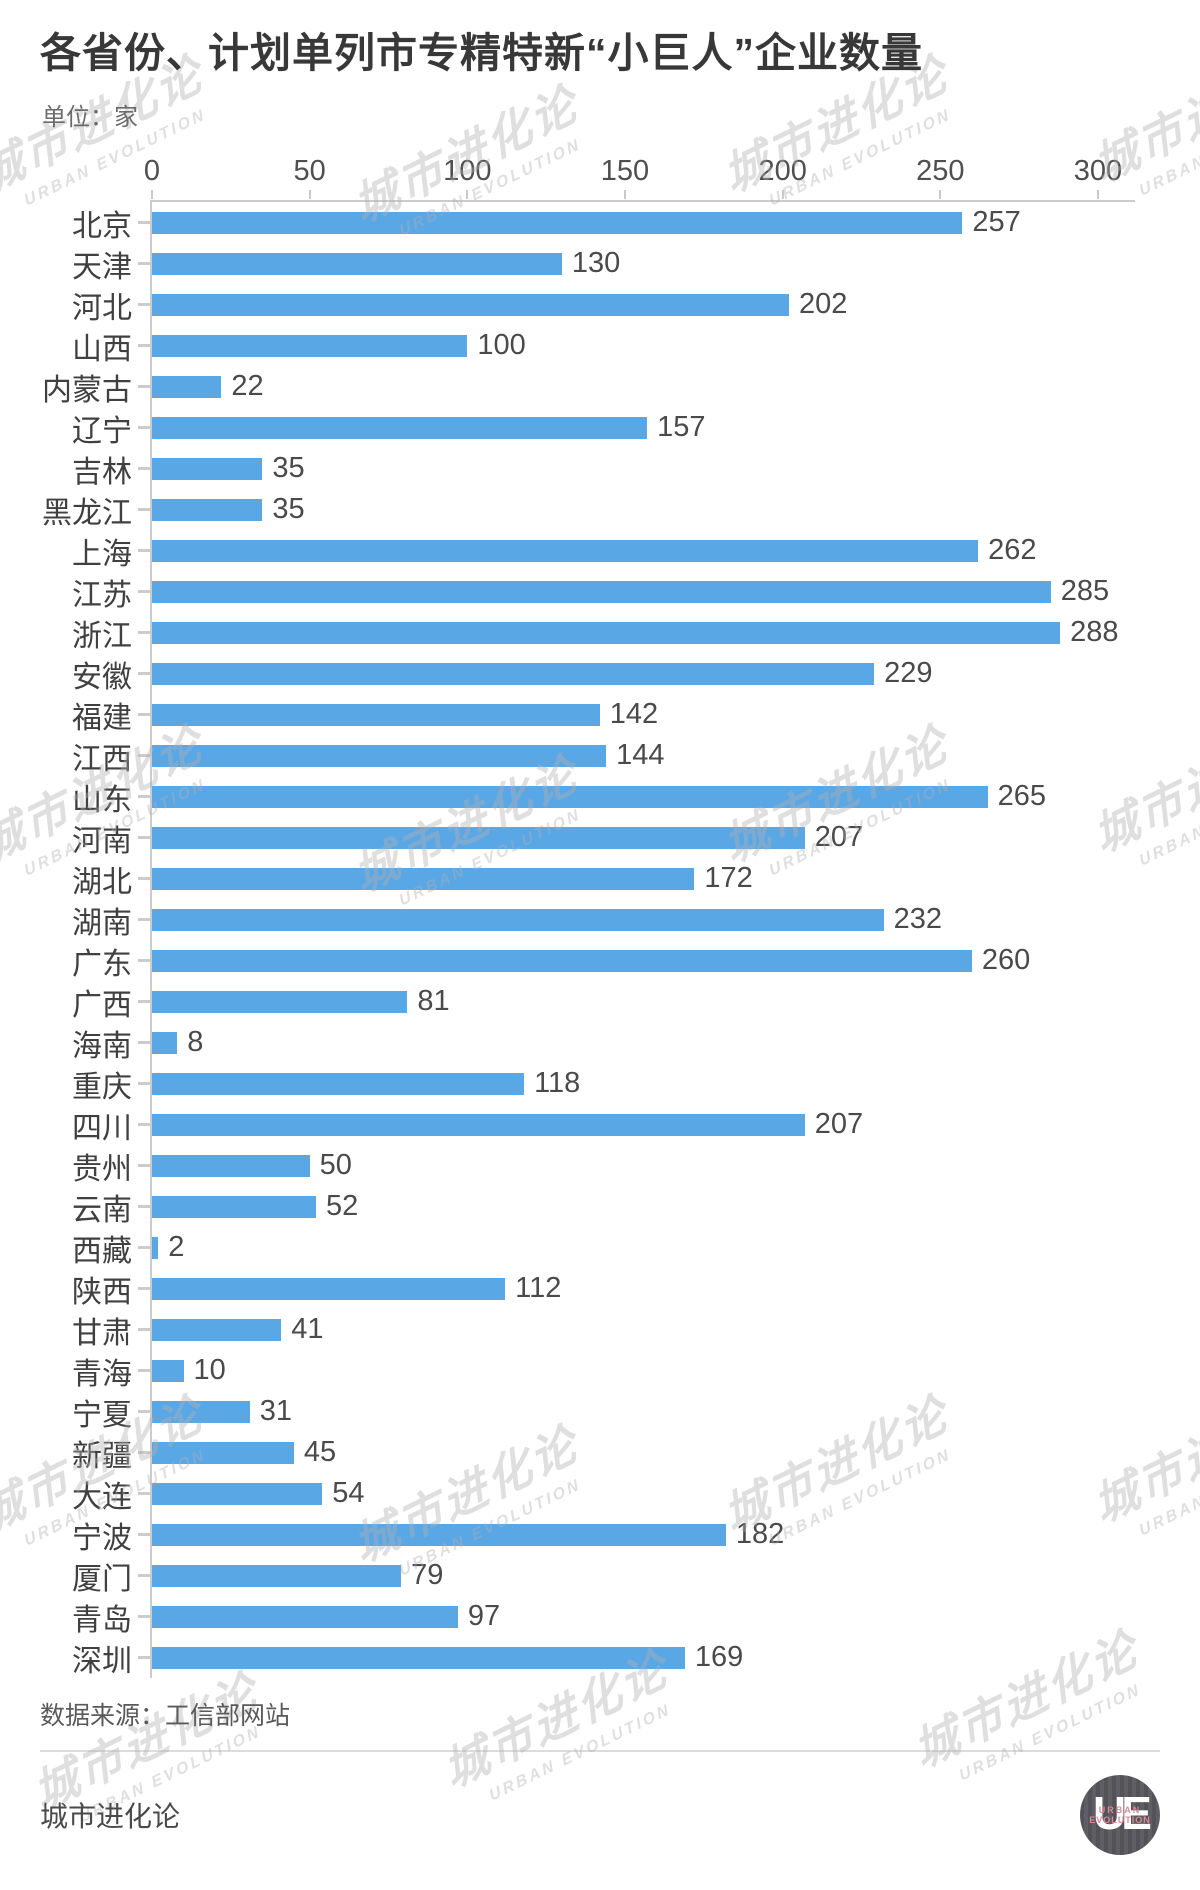 The height and width of the screenshot is (1890, 1200). I want to click on category-label: 甘肃, so click(75, 1330).